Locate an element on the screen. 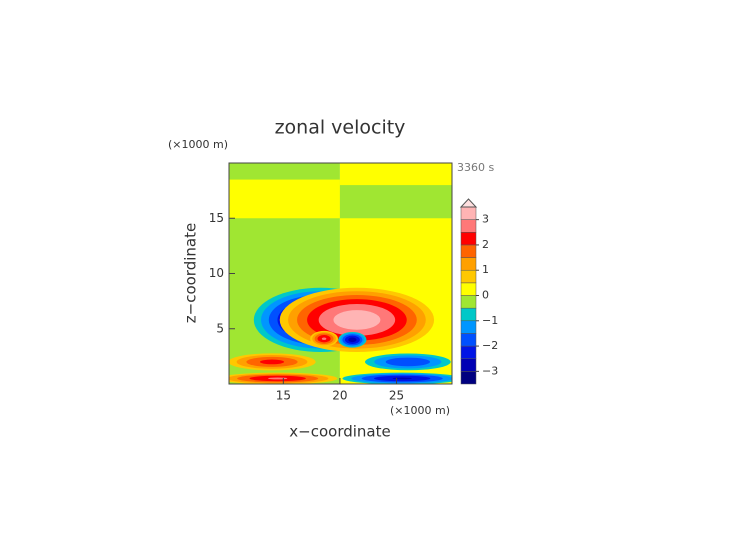  x-tick-label: 15 is located at coordinates (283, 396).